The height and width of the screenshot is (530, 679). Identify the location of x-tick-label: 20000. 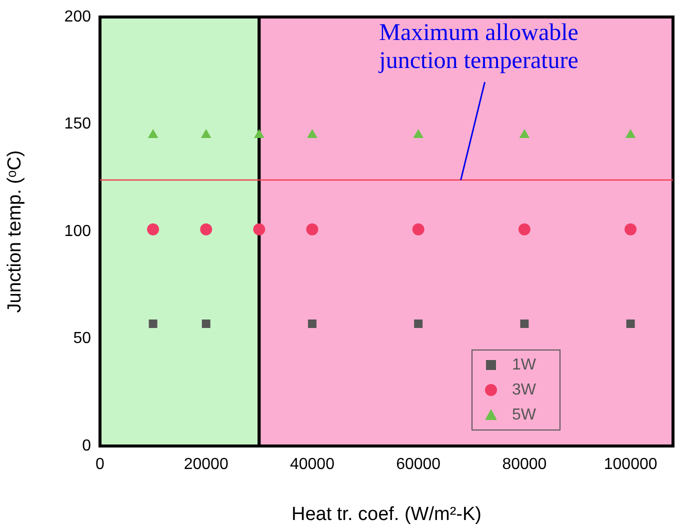
(206, 465).